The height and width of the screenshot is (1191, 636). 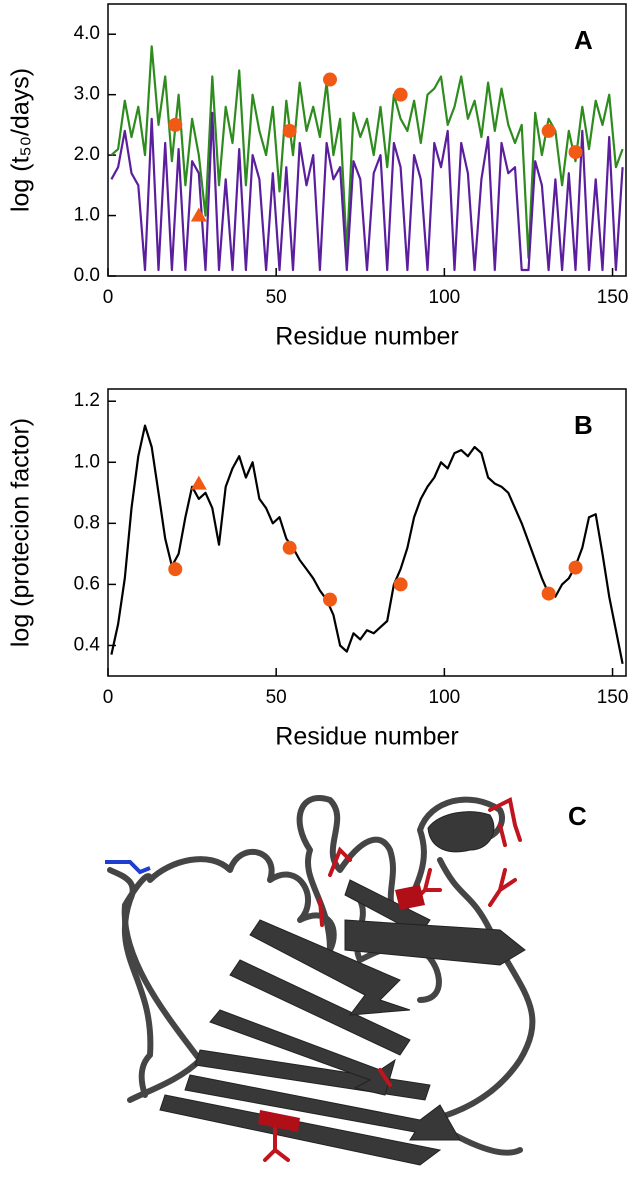 What do you see at coordinates (461, 832) in the screenshot?
I see `helix` at bounding box center [461, 832].